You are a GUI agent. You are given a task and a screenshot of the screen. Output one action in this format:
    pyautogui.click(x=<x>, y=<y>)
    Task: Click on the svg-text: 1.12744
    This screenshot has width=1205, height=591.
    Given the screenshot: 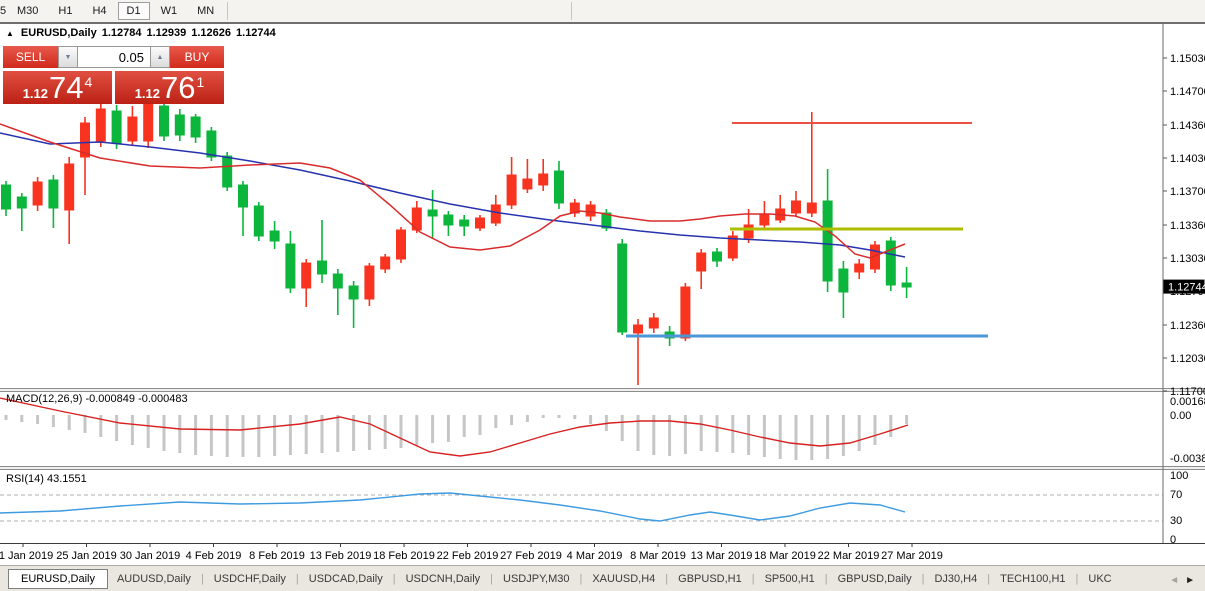 What is the action you would take?
    pyautogui.click(x=1186, y=288)
    